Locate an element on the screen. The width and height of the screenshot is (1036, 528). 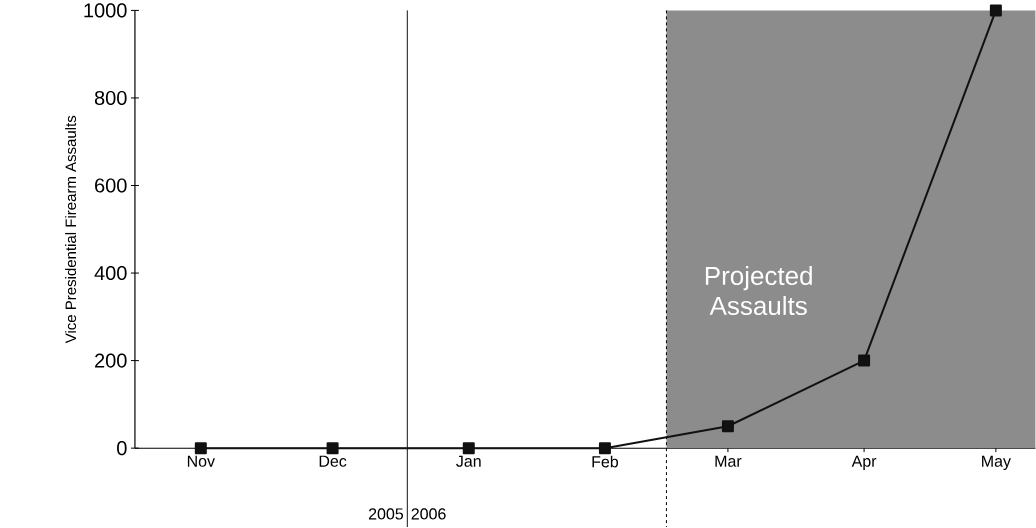
x-tick-label: Nov is located at coordinates (201, 461).